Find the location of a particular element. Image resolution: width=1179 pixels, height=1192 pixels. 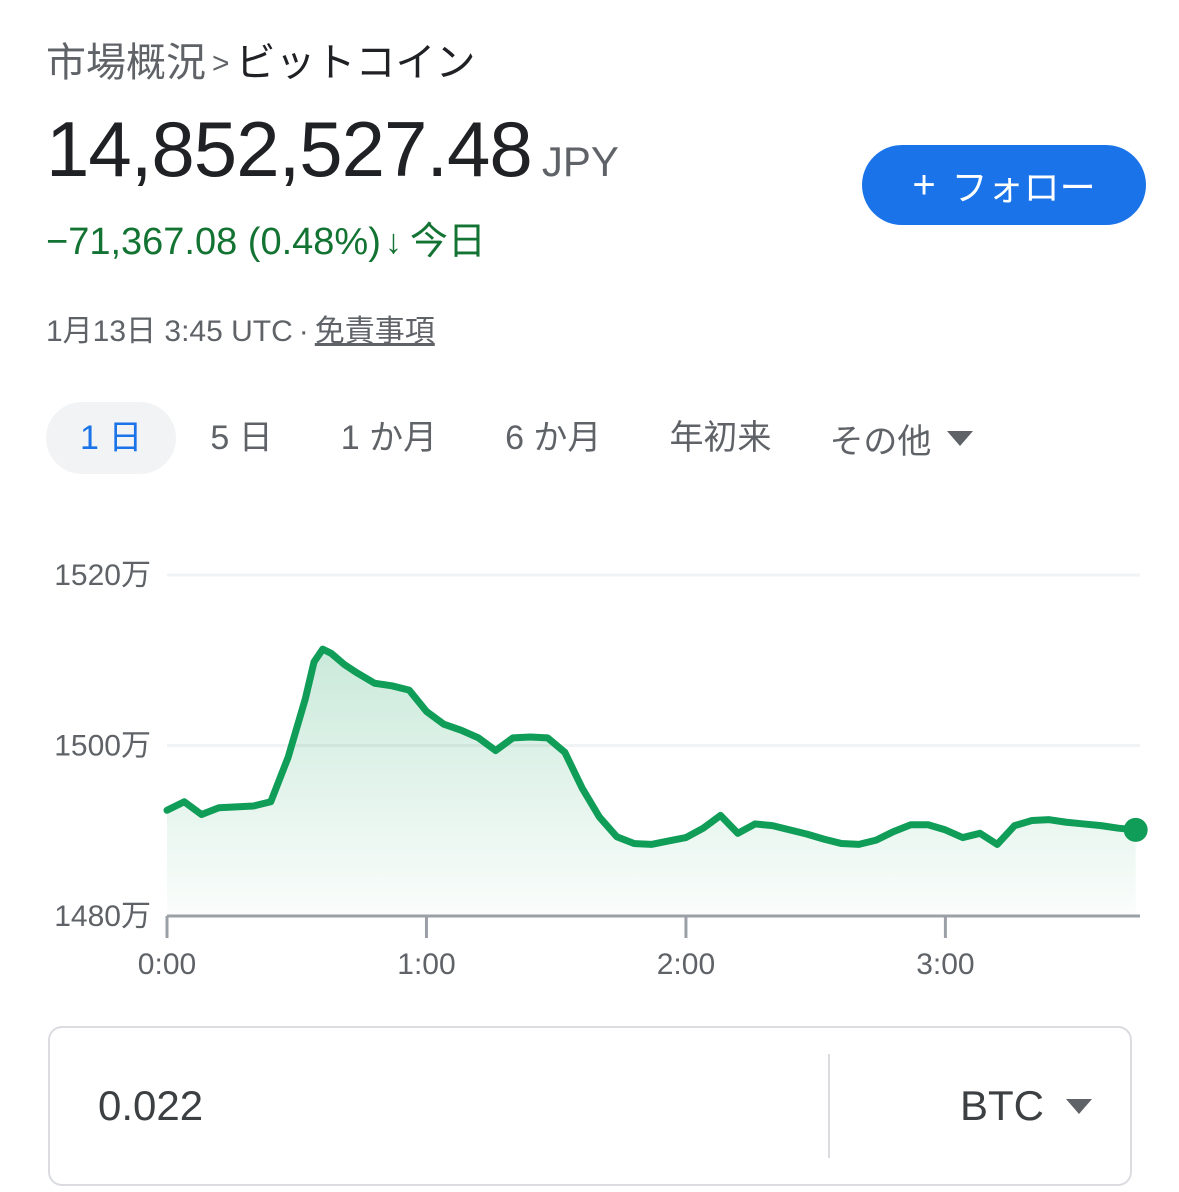

timestamp: 1月13日 3:45 UTC is located at coordinates (169, 331).